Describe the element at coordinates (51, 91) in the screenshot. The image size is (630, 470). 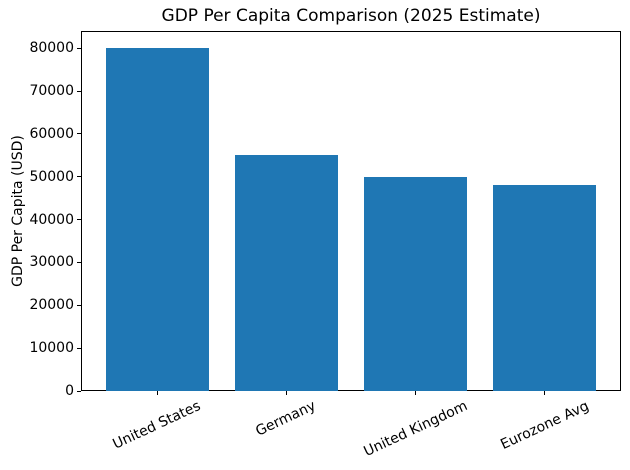
I see `y-tick-label: 70000` at that location.